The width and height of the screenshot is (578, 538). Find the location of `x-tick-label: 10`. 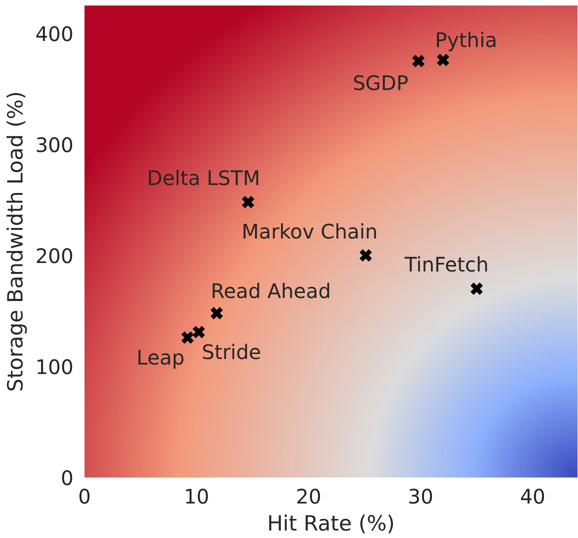

x-tick-label: 10 is located at coordinates (197, 496).